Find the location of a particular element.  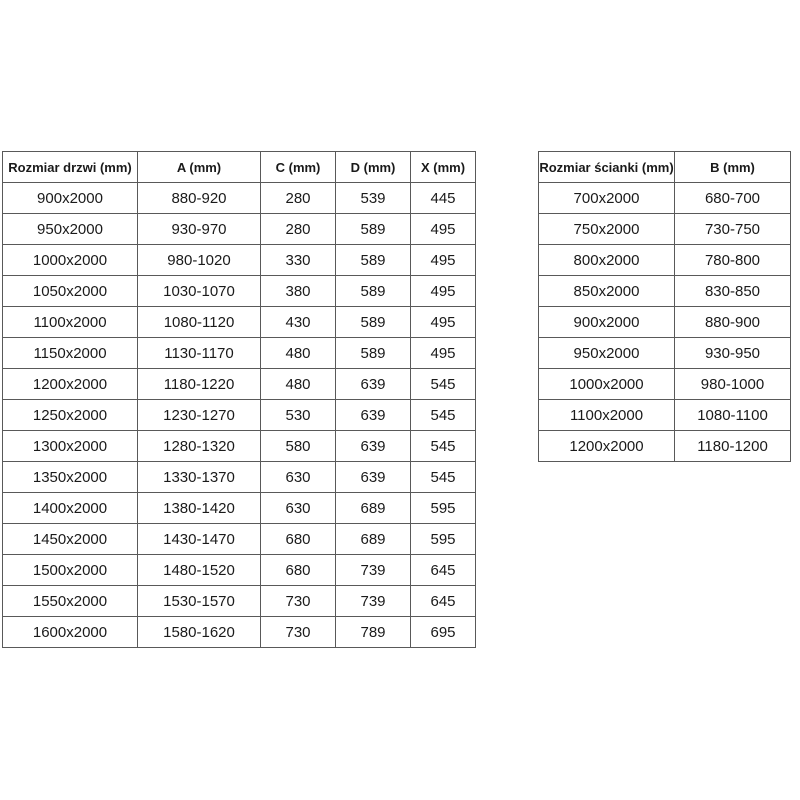

dimension-b-column-header: B (mm) is located at coordinates (732, 167).